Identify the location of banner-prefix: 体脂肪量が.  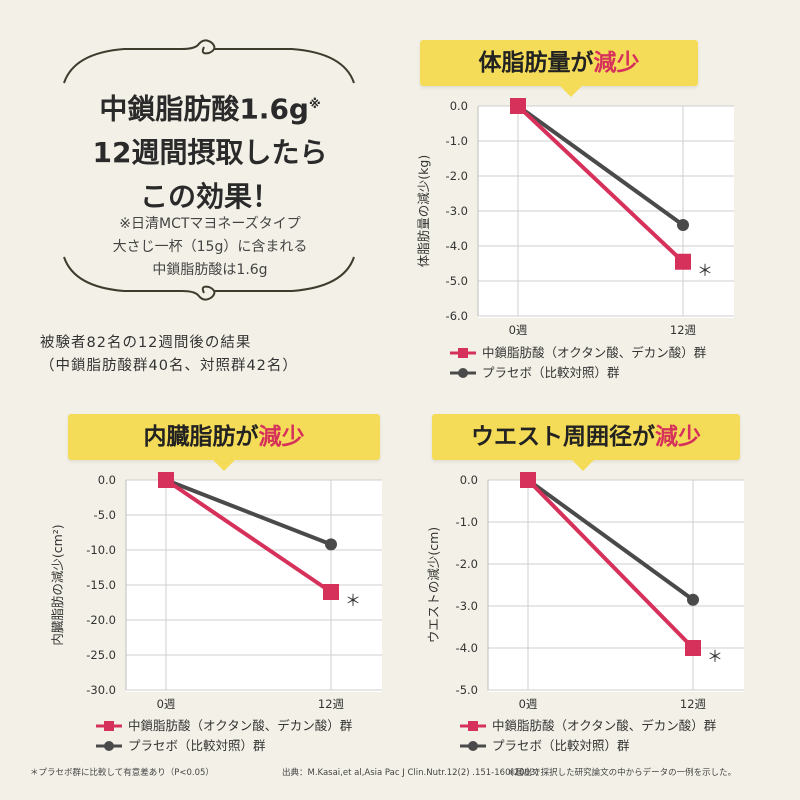
(536, 63).